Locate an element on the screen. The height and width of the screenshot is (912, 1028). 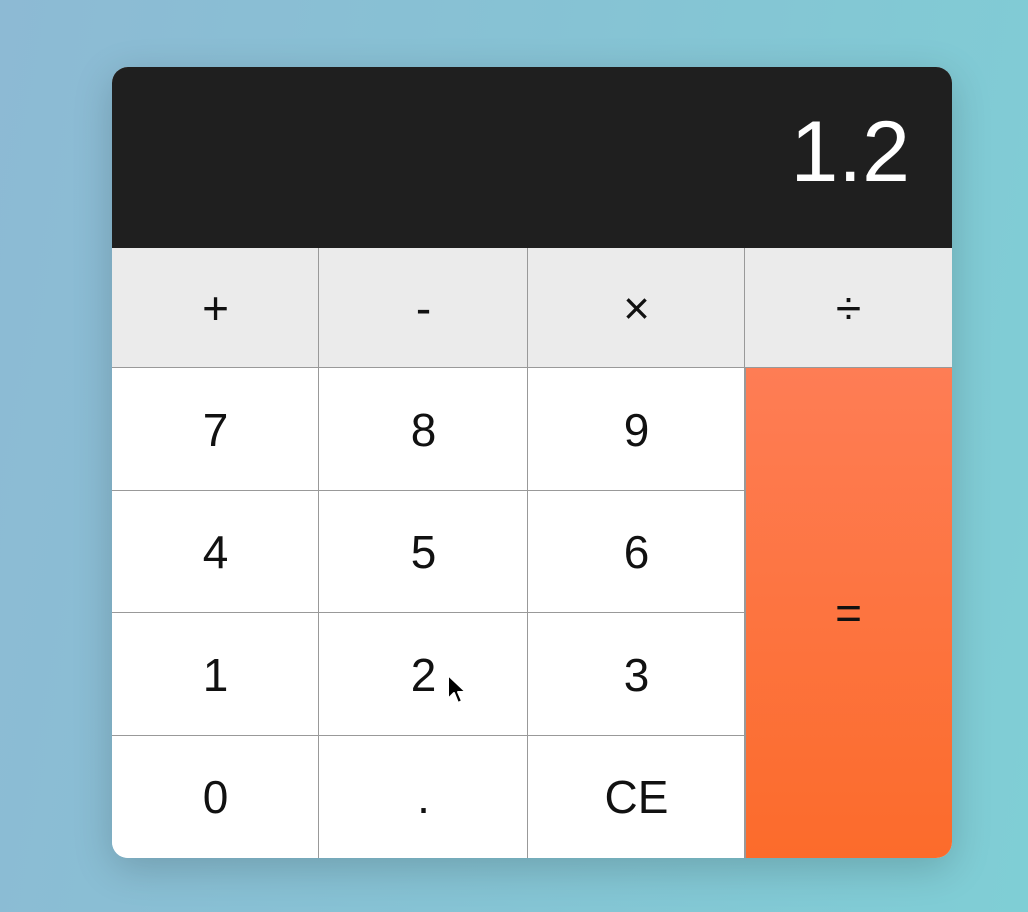
digit-0-button: 0 is located at coordinates (215, 797).